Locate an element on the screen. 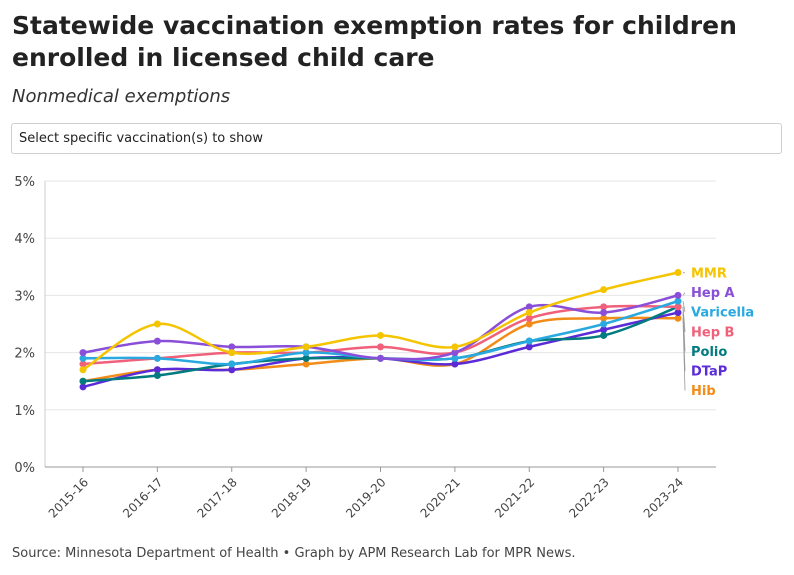  label-leader-hep-a is located at coordinates (684, 294).